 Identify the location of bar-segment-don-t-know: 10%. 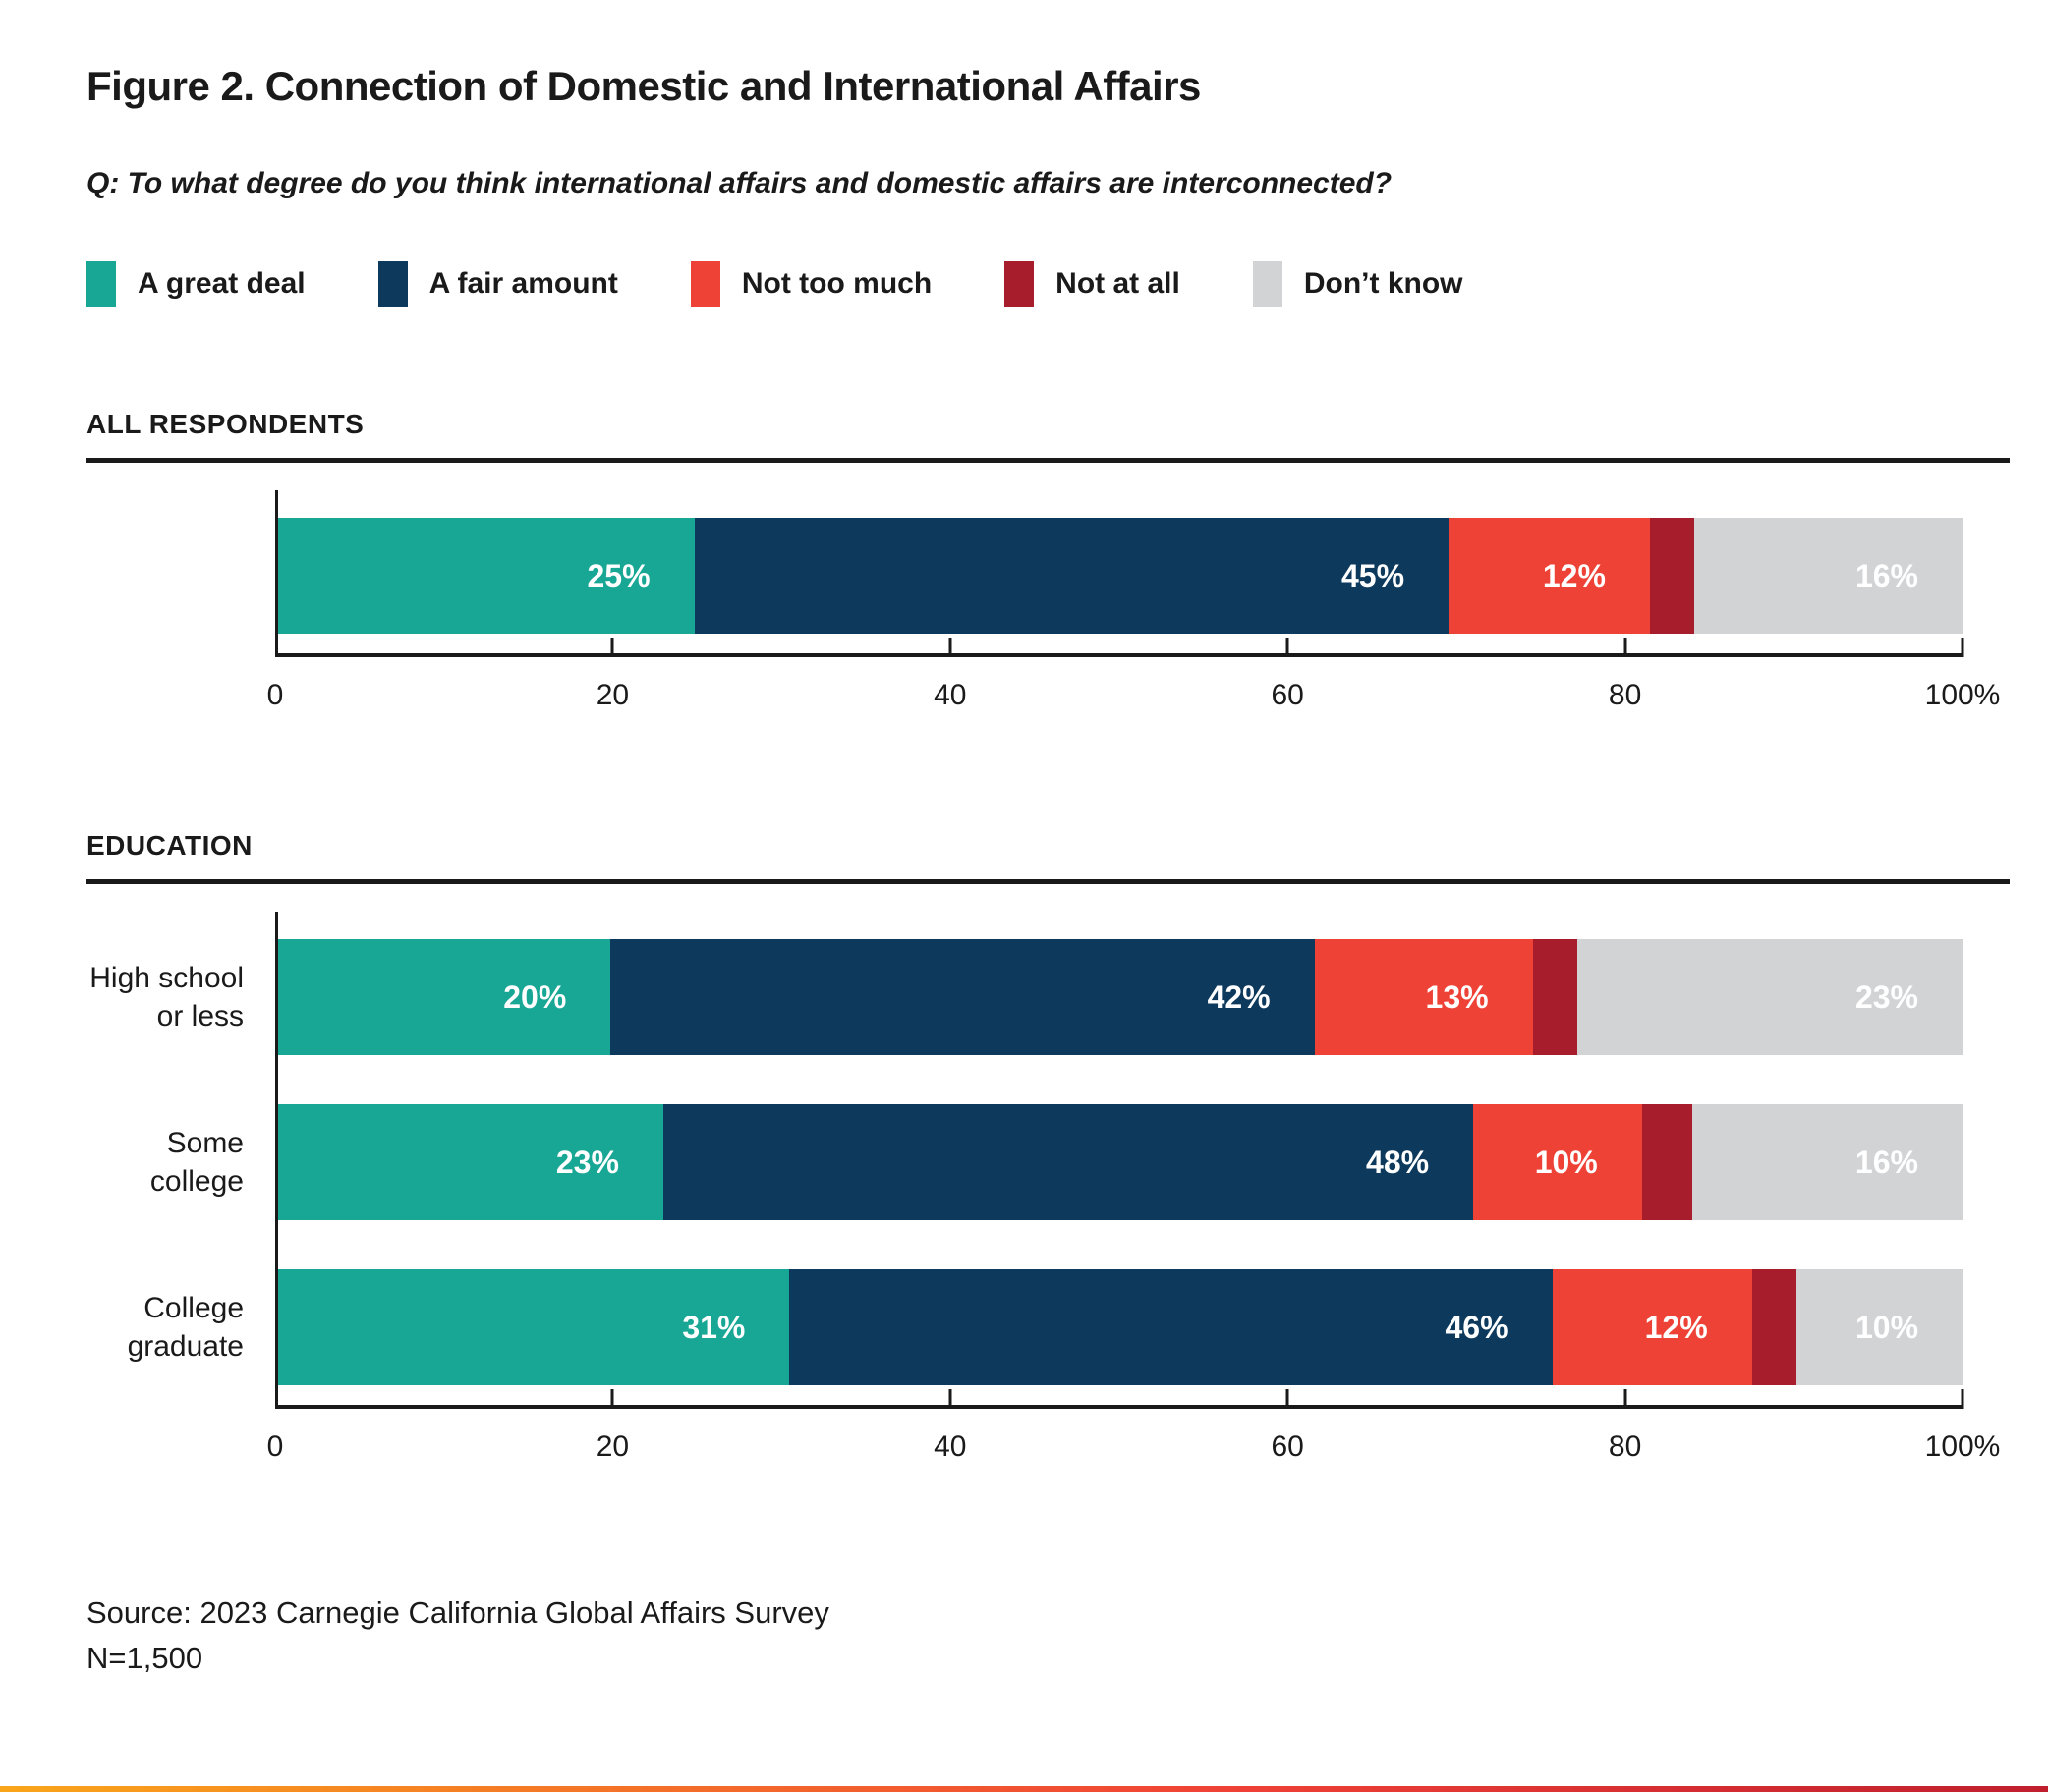
(1879, 1327).